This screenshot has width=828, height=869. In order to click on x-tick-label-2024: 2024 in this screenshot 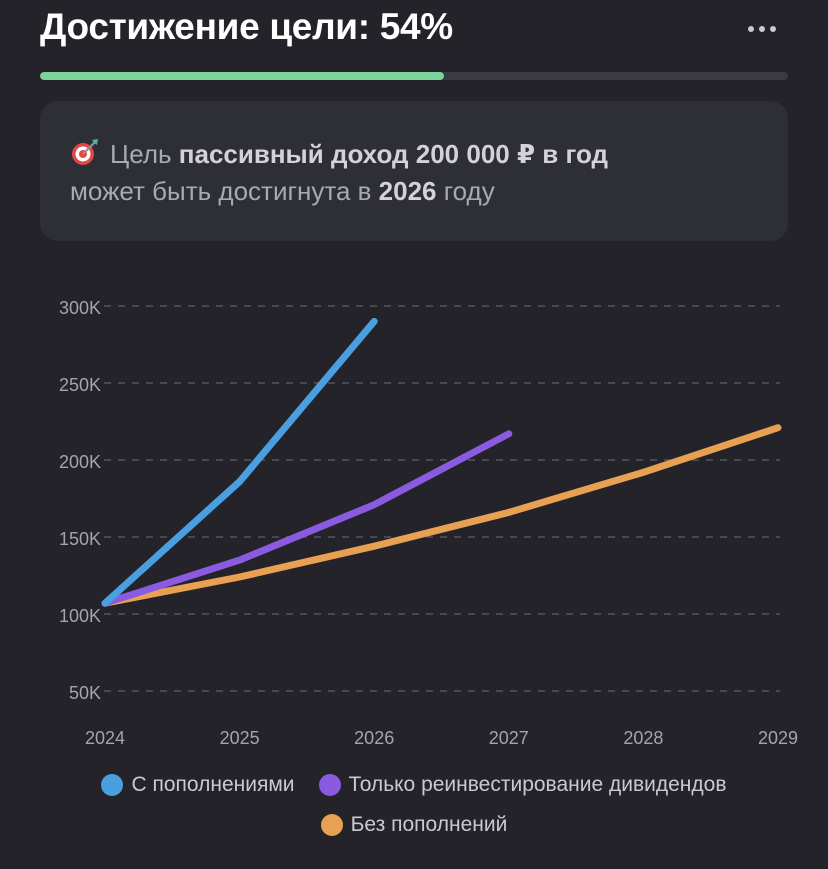, I will do `click(105, 738)`.